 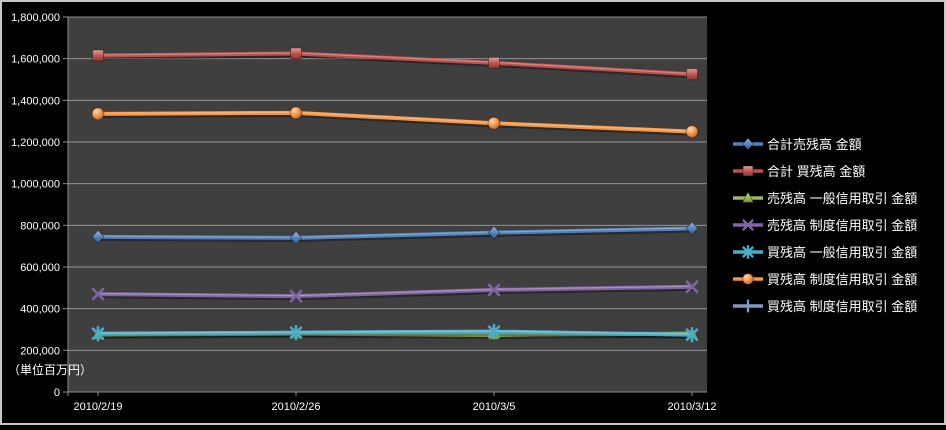 I want to click on triangle-marker-icon, so click(x=748, y=197).